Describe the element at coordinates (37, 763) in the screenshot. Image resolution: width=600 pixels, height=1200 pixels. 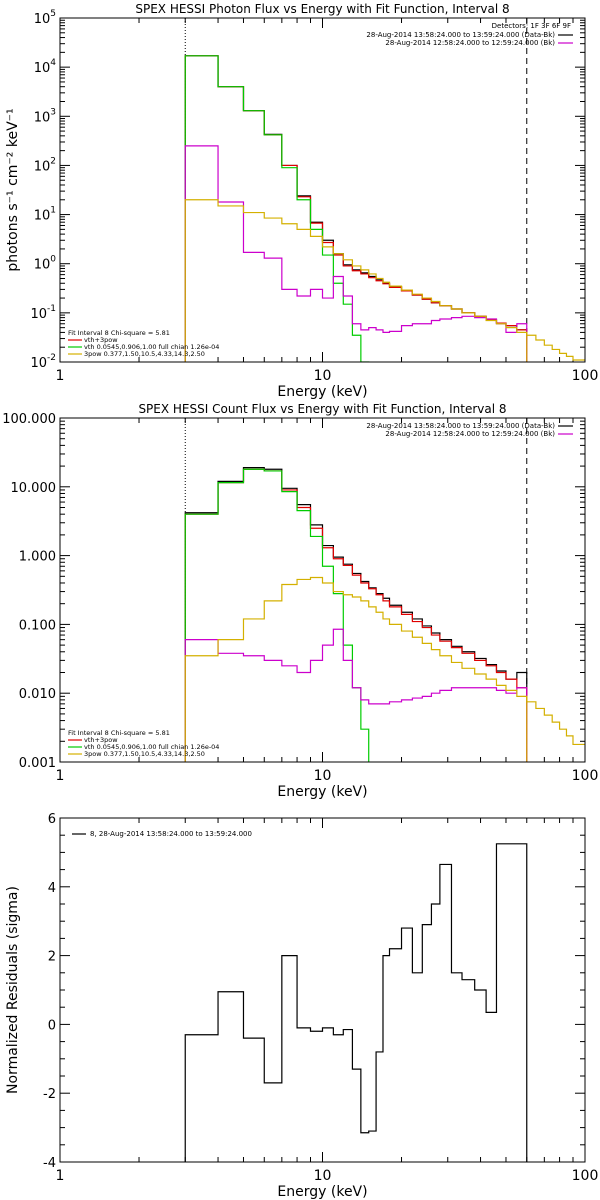
I see `y-tick-label: 0.001` at that location.